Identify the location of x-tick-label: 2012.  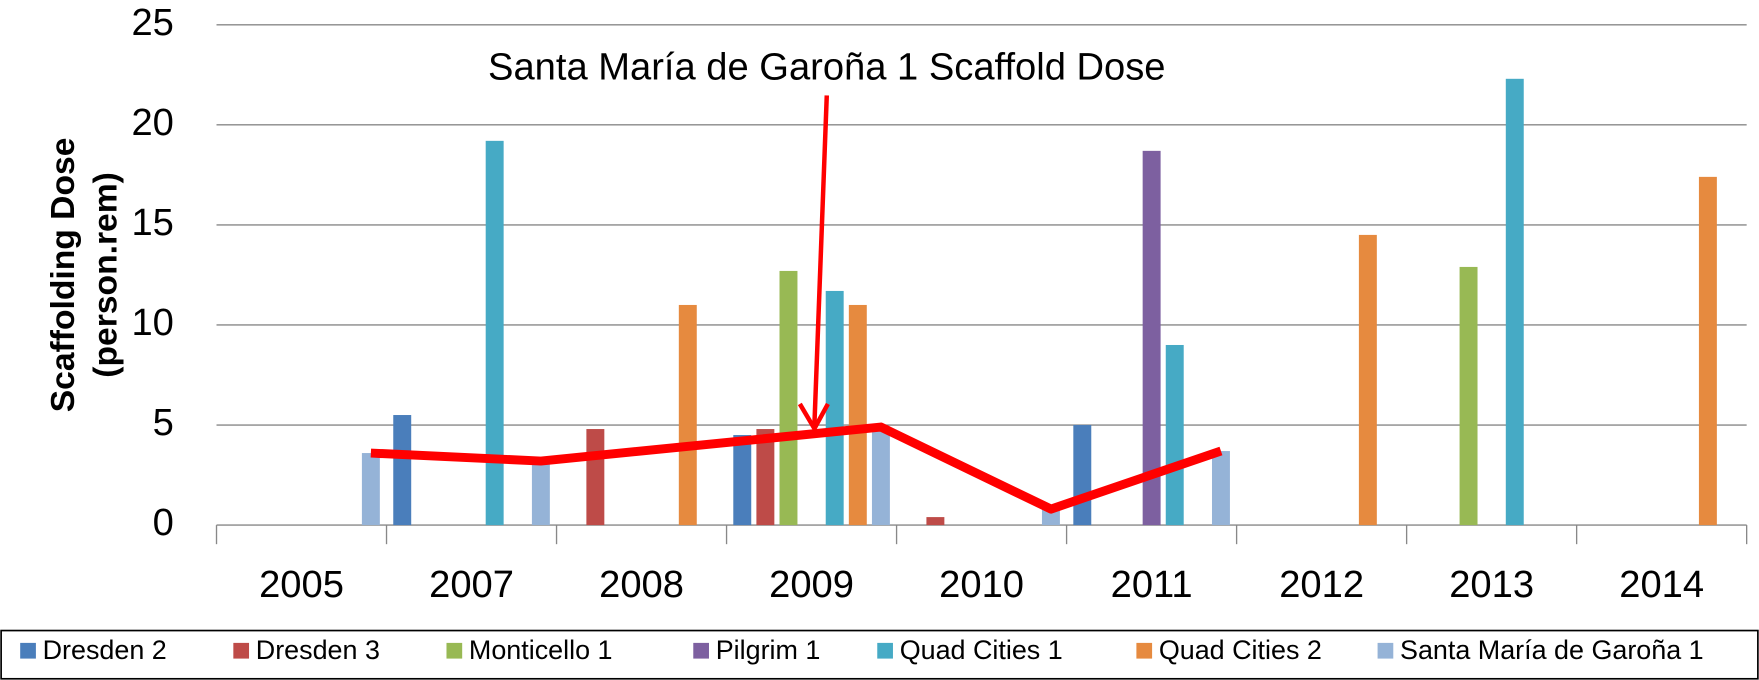
(1321, 584).